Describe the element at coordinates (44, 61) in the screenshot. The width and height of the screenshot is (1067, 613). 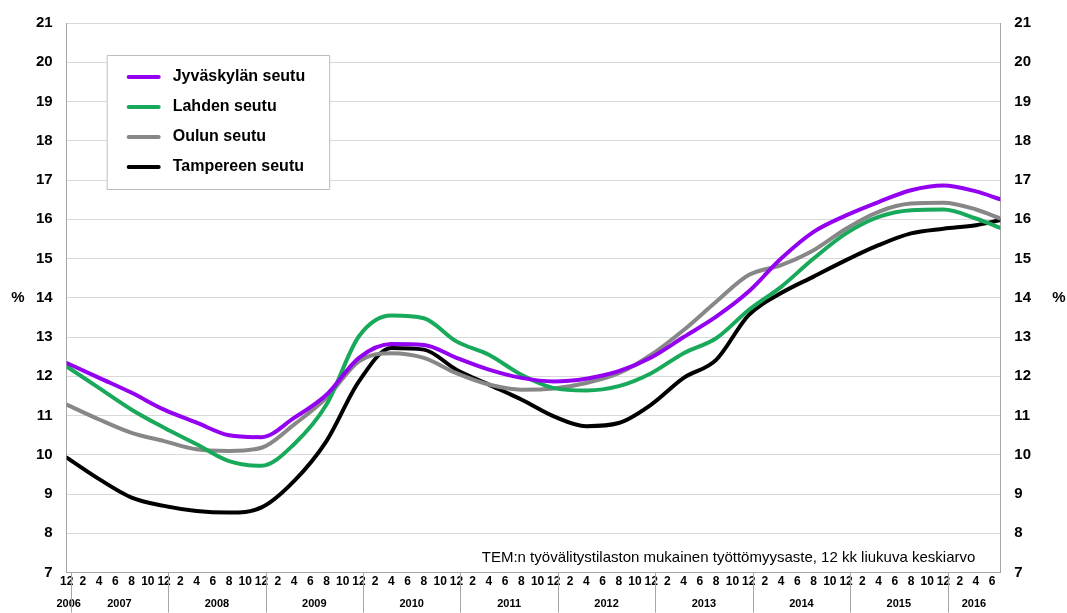
I see `y-tick-label: 20` at that location.